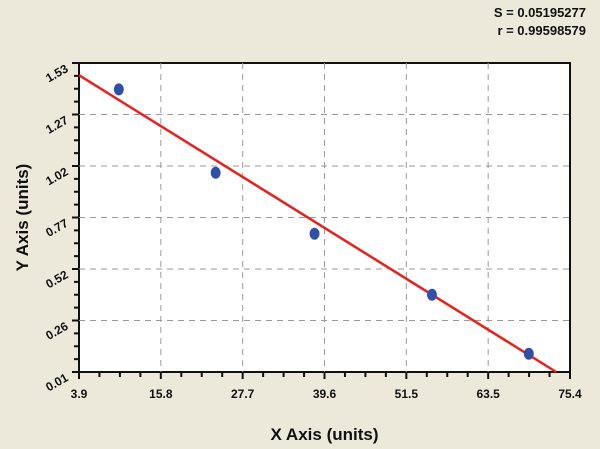  Describe the element at coordinates (57, 228) in the screenshot. I see `y-tick-label: 0.77` at that location.